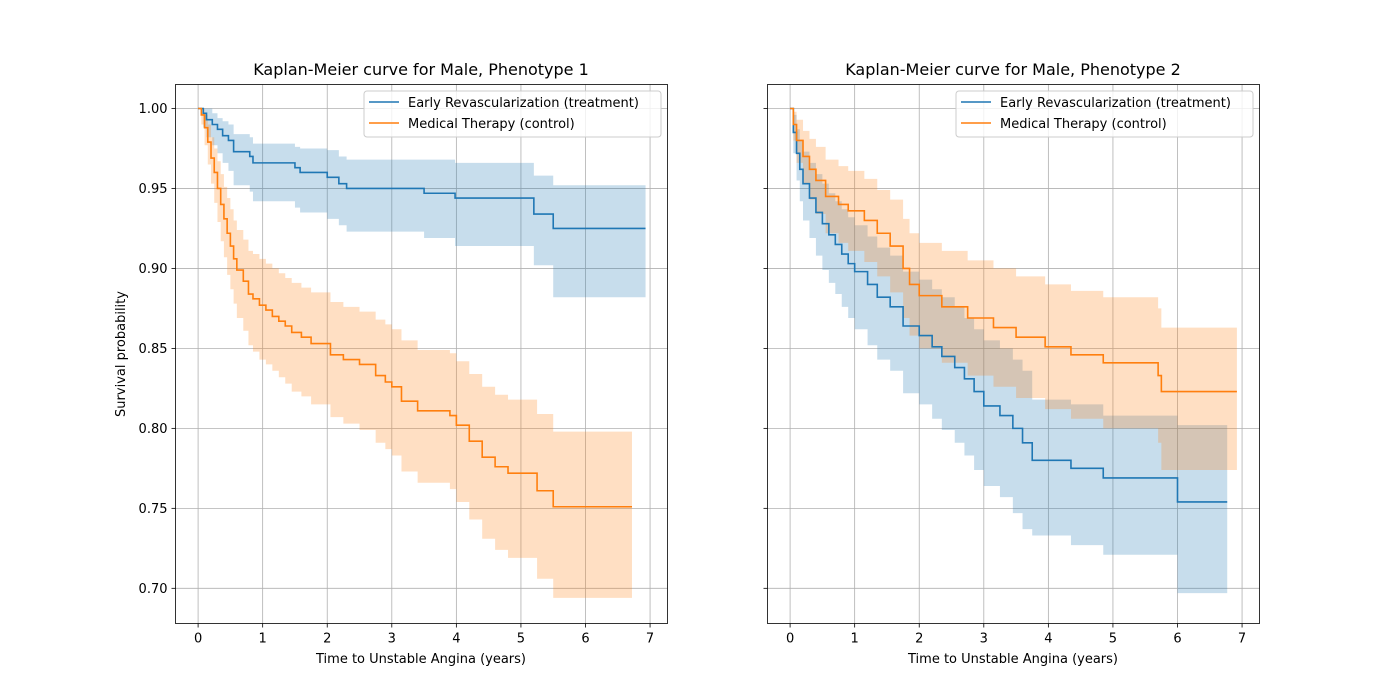  Describe the element at coordinates (153, 589) in the screenshot. I see `y-tick-label: 0.70` at that location.